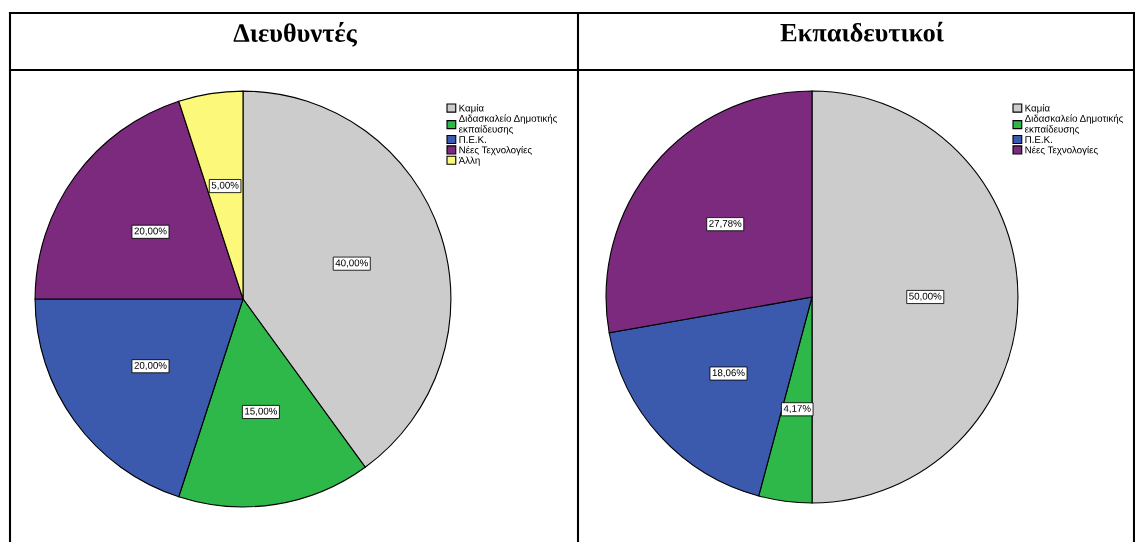 This screenshot has height=542, width=1135. What do you see at coordinates (469, 161) in the screenshot?
I see `legend-label: Άλλη` at bounding box center [469, 161].